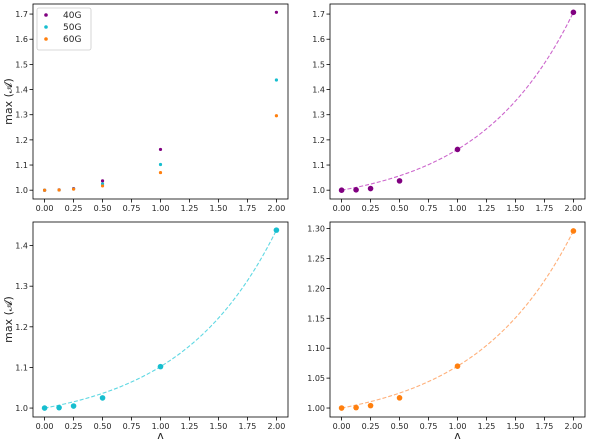  What do you see at coordinates (72, 40) in the screenshot?
I see `legend-label: 60G` at bounding box center [72, 40].